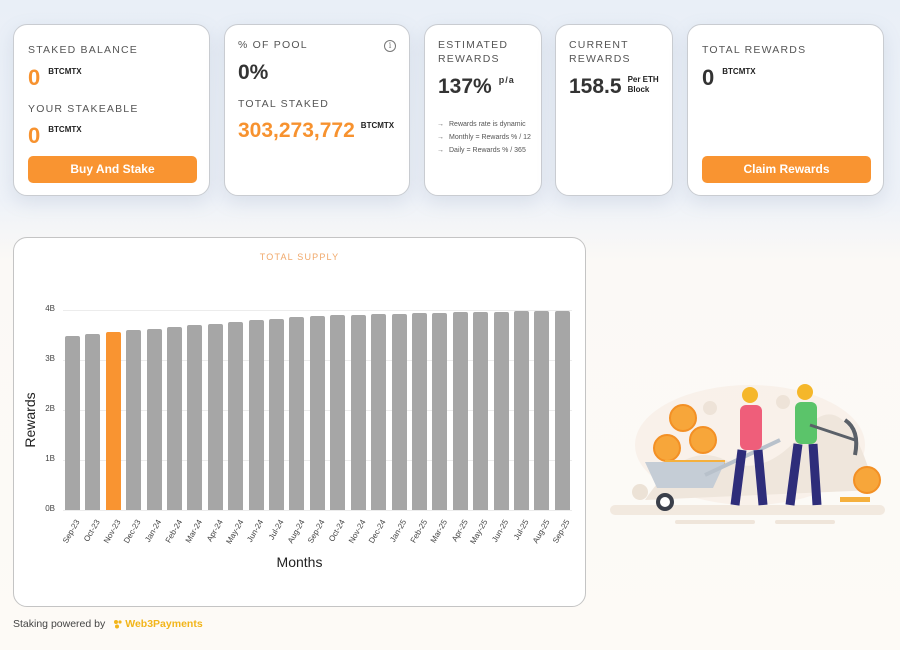  What do you see at coordinates (276, 530) in the screenshot?
I see `x-tick-label: Jul-24` at bounding box center [276, 530].